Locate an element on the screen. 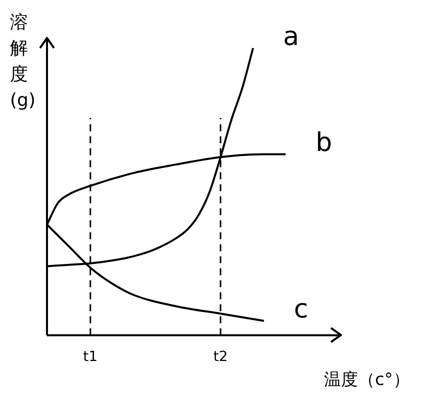 Image resolution: width=447 pixels, height=398 pixels. series-label: b is located at coordinates (324, 143).